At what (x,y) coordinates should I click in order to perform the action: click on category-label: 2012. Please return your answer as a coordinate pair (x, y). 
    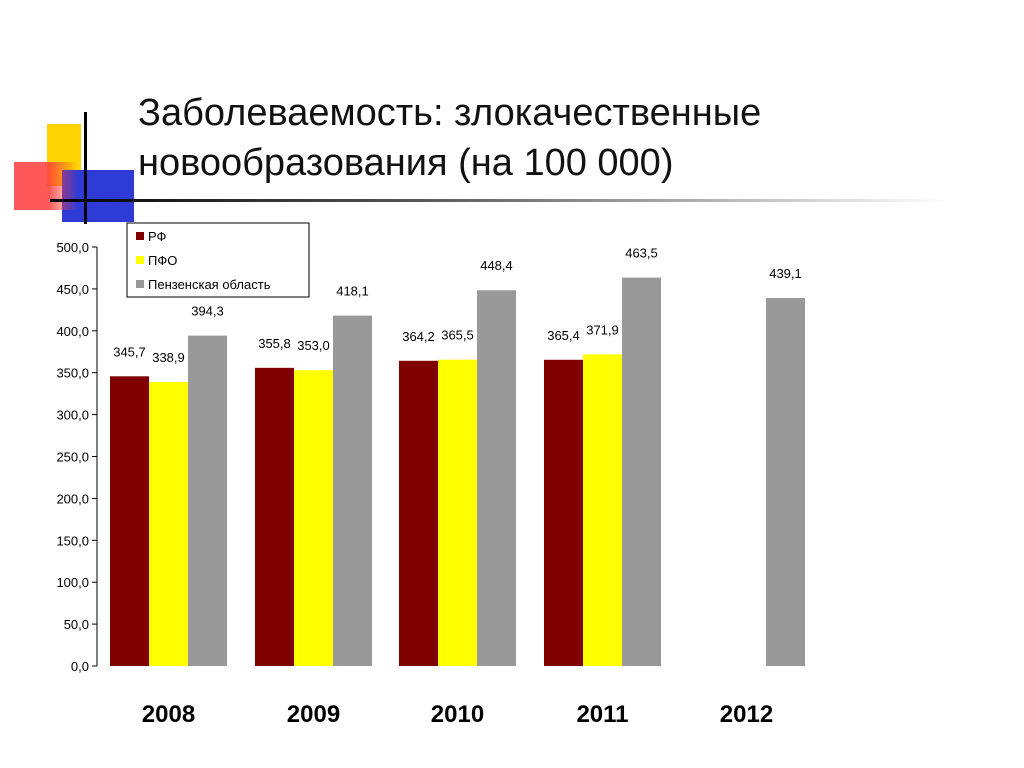
    Looking at the image, I should click on (746, 714).